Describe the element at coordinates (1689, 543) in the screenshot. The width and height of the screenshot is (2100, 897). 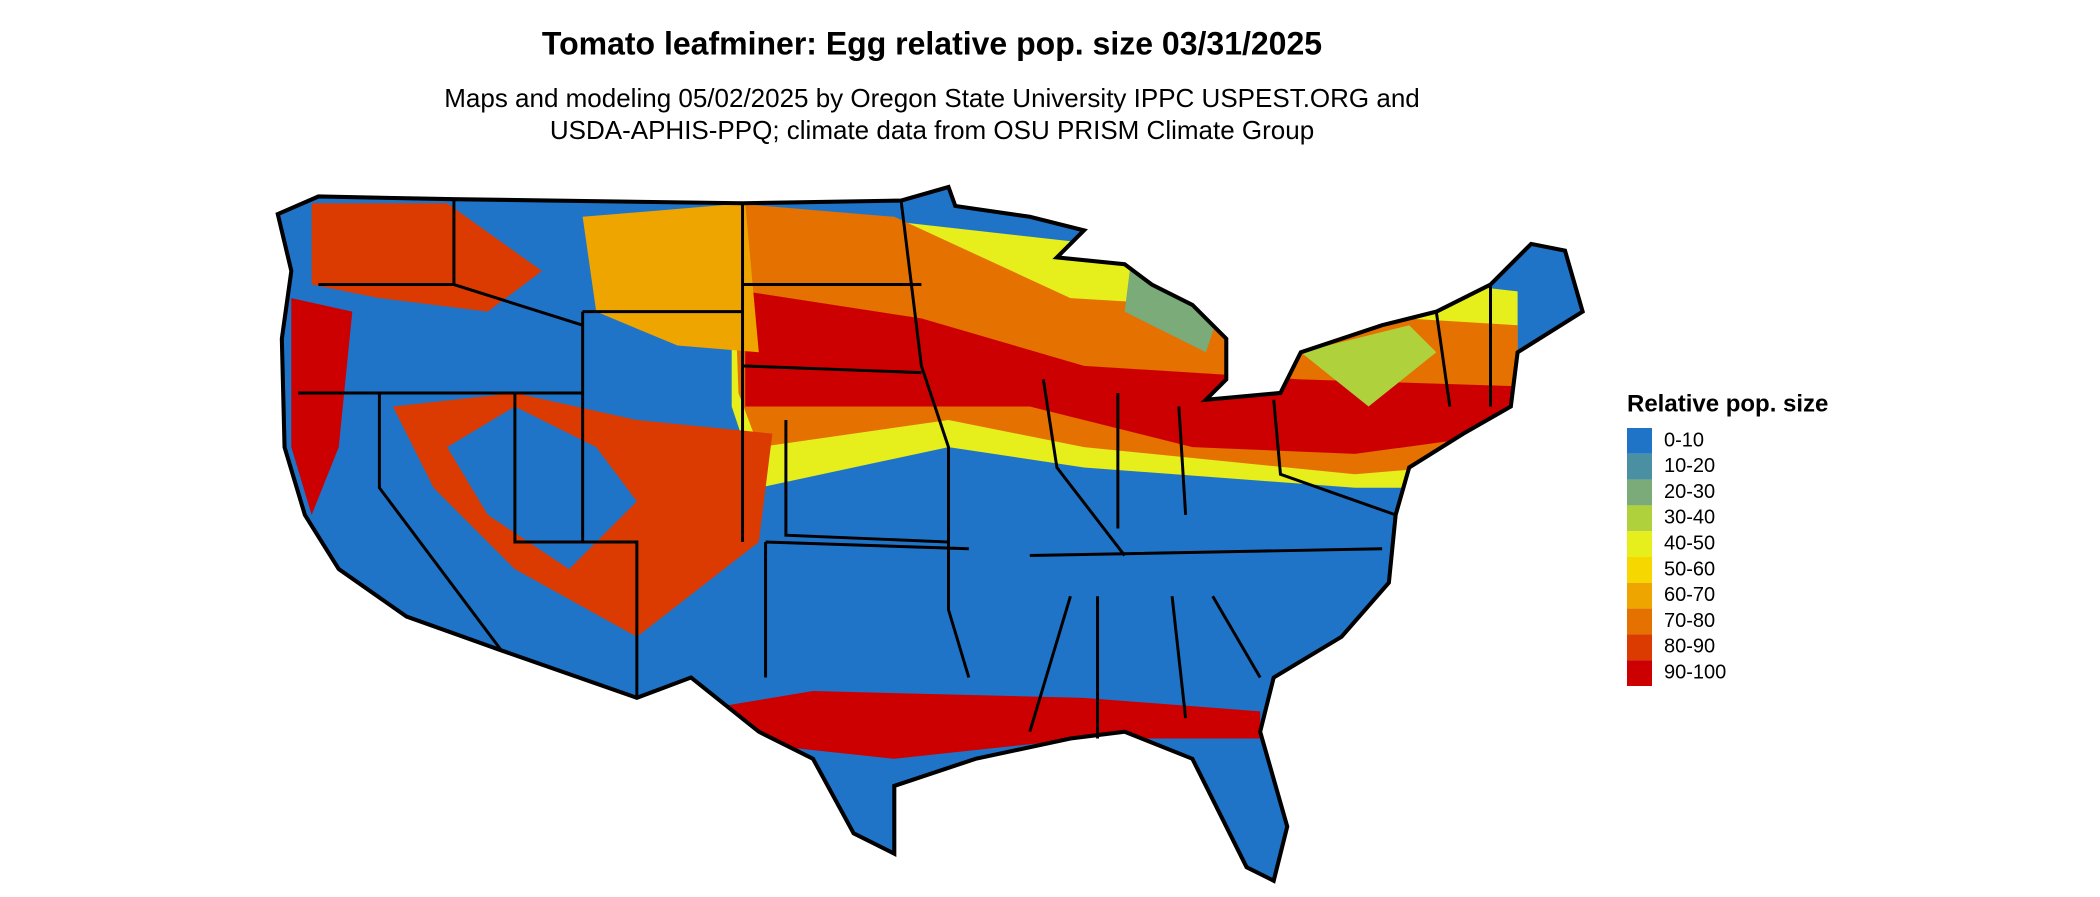
I see `legend-label: 40-50` at that location.